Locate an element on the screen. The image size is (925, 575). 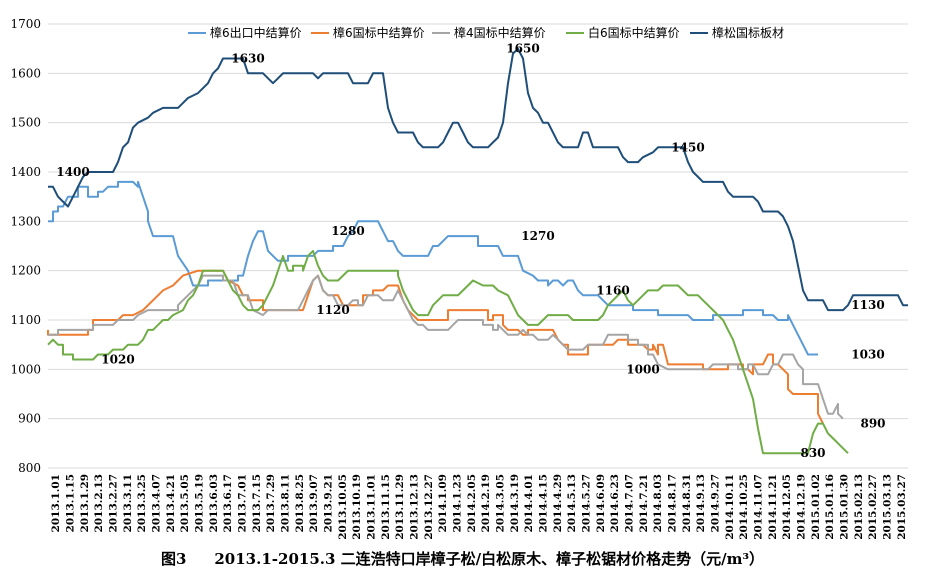
x-tick-label: 2014.7.07 is located at coordinates (630, 503).